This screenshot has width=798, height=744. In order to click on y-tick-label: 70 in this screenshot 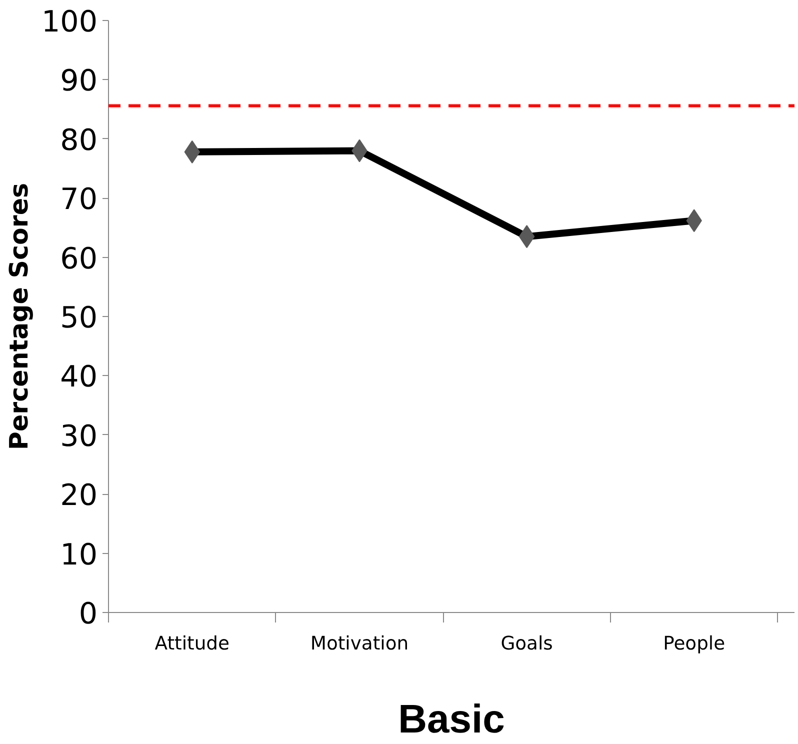, I will do `click(79, 199)`.